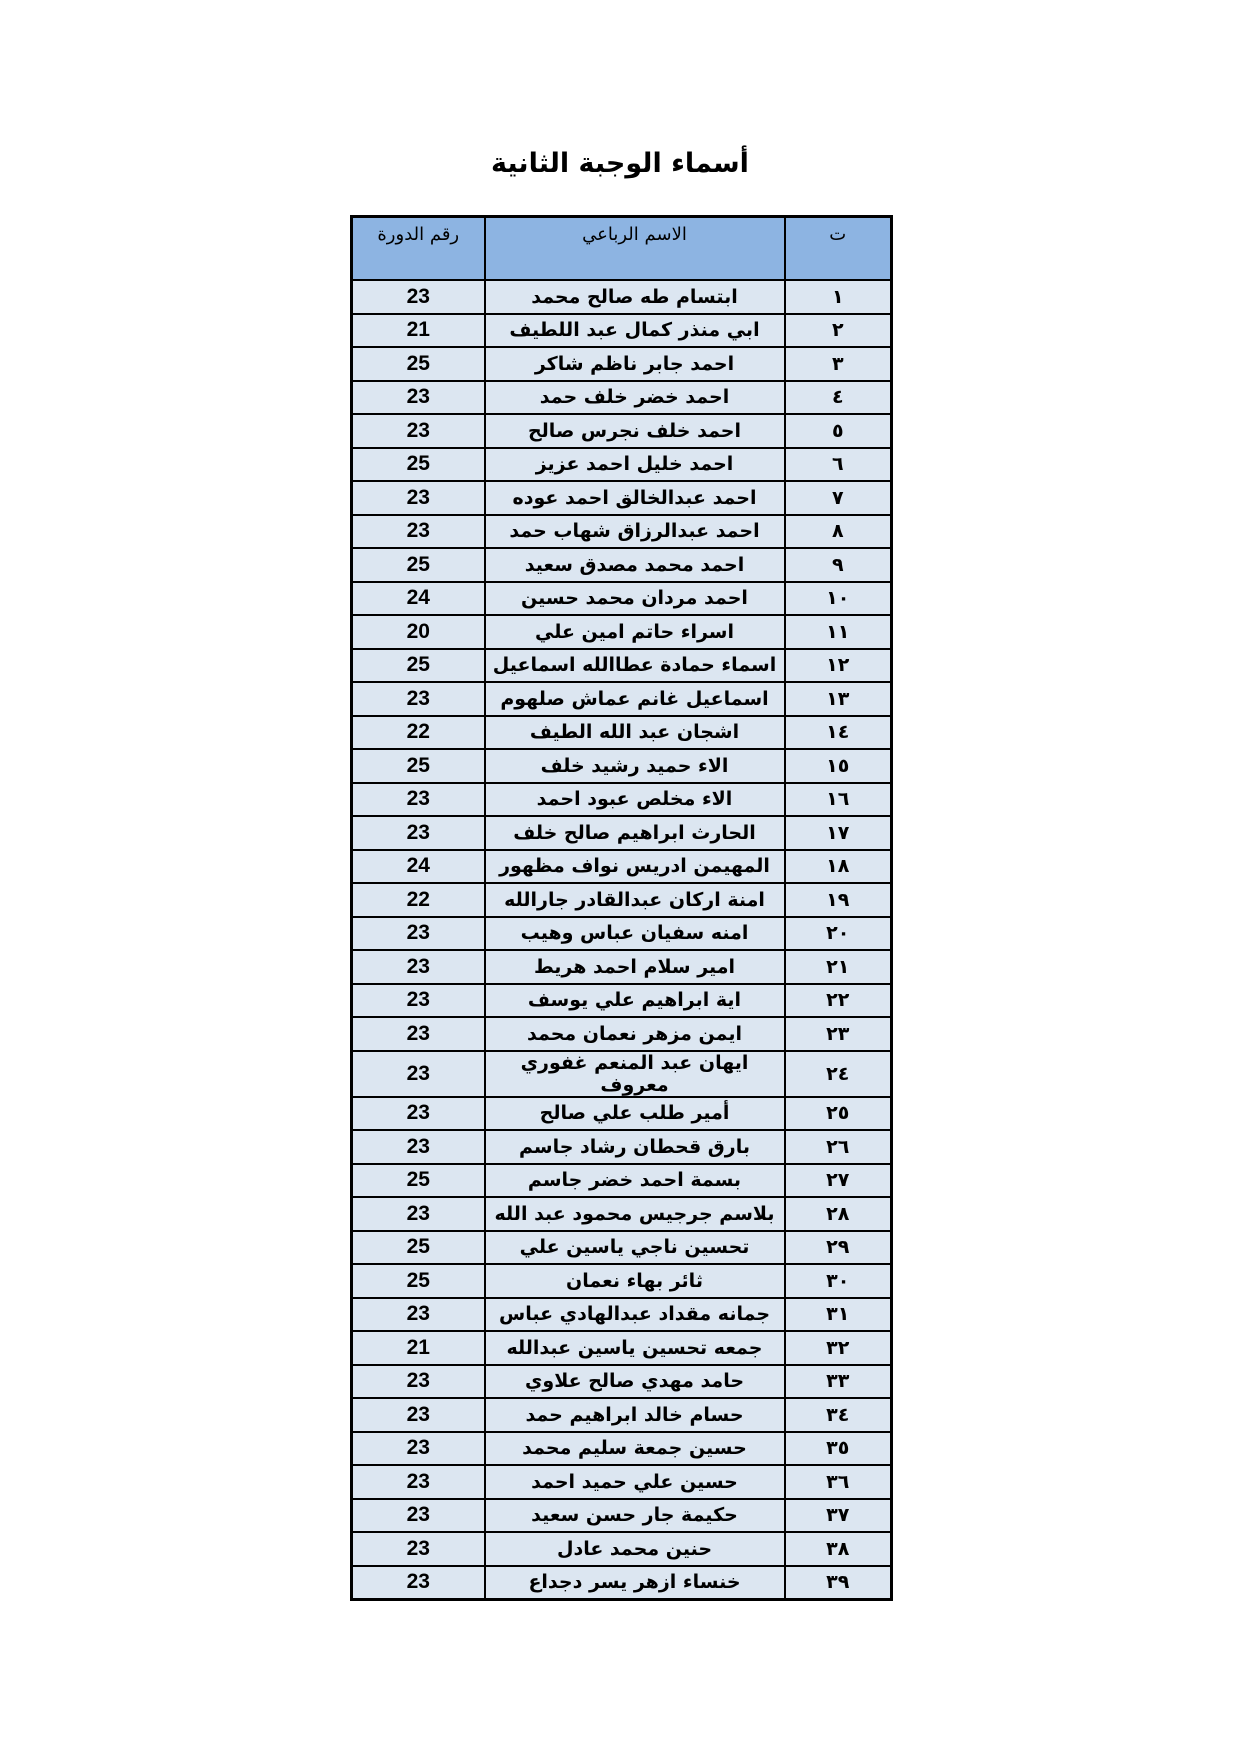 This screenshot has height=1754, width=1240. I want to click on table-row: ٥ احمد خلف نجرس صالح 23, so click(621, 431).